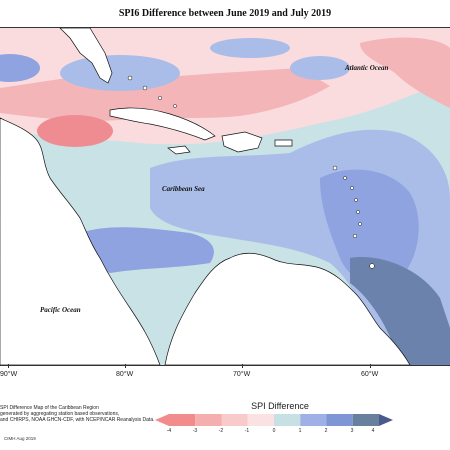  What do you see at coordinates (280, 406) in the screenshot?
I see `legend-title: SPI Difference` at bounding box center [280, 406].